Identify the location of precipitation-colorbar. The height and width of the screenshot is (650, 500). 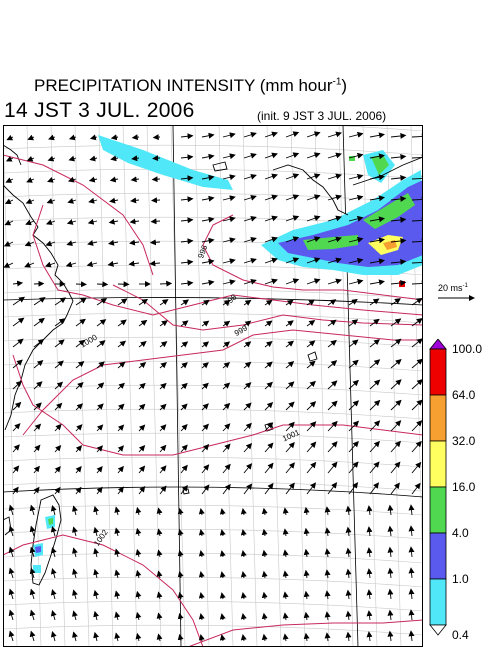
(438, 487).